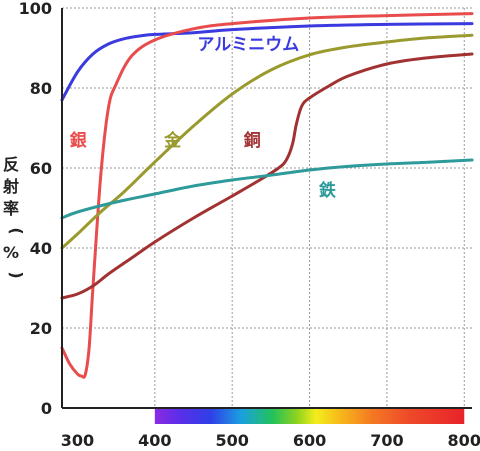  I want to click on series-label-4: 鉄, so click(327, 190).